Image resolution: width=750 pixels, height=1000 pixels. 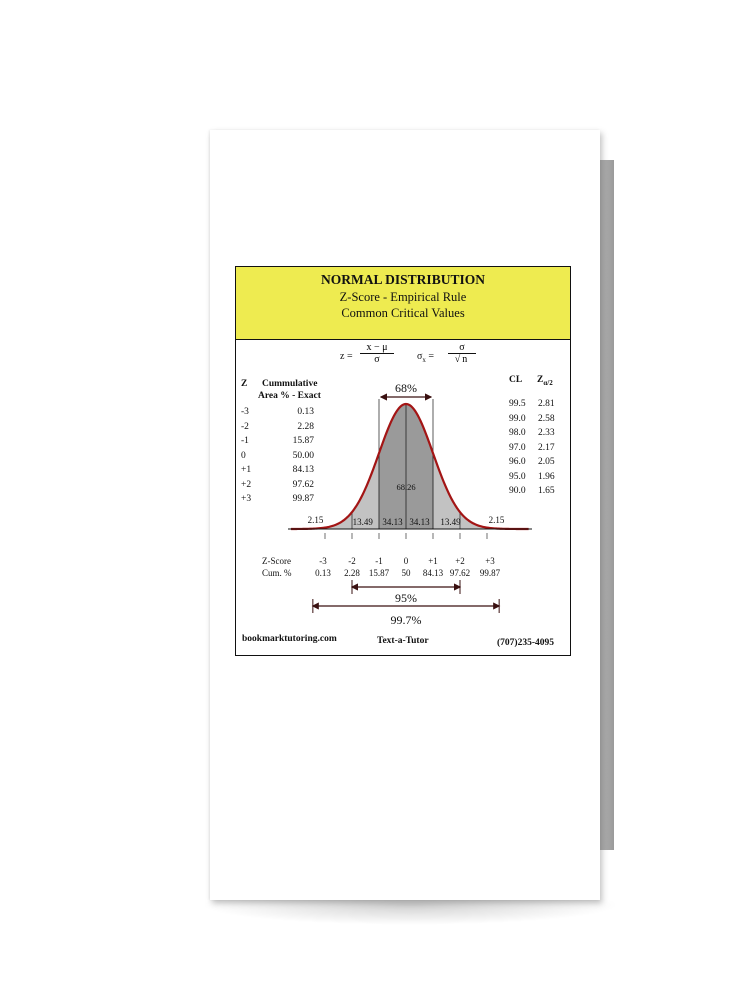 What do you see at coordinates (246, 484) in the screenshot?
I see `left-table-z-cell: +2` at bounding box center [246, 484].